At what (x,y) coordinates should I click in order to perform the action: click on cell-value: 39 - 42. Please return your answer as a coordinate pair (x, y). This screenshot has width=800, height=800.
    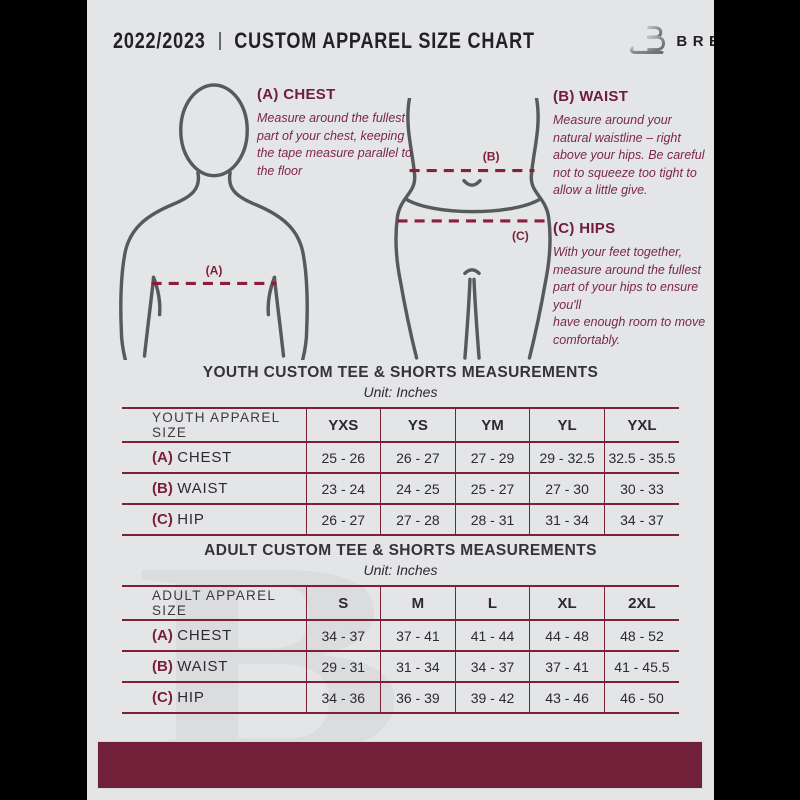
    Looking at the image, I should click on (492, 697).